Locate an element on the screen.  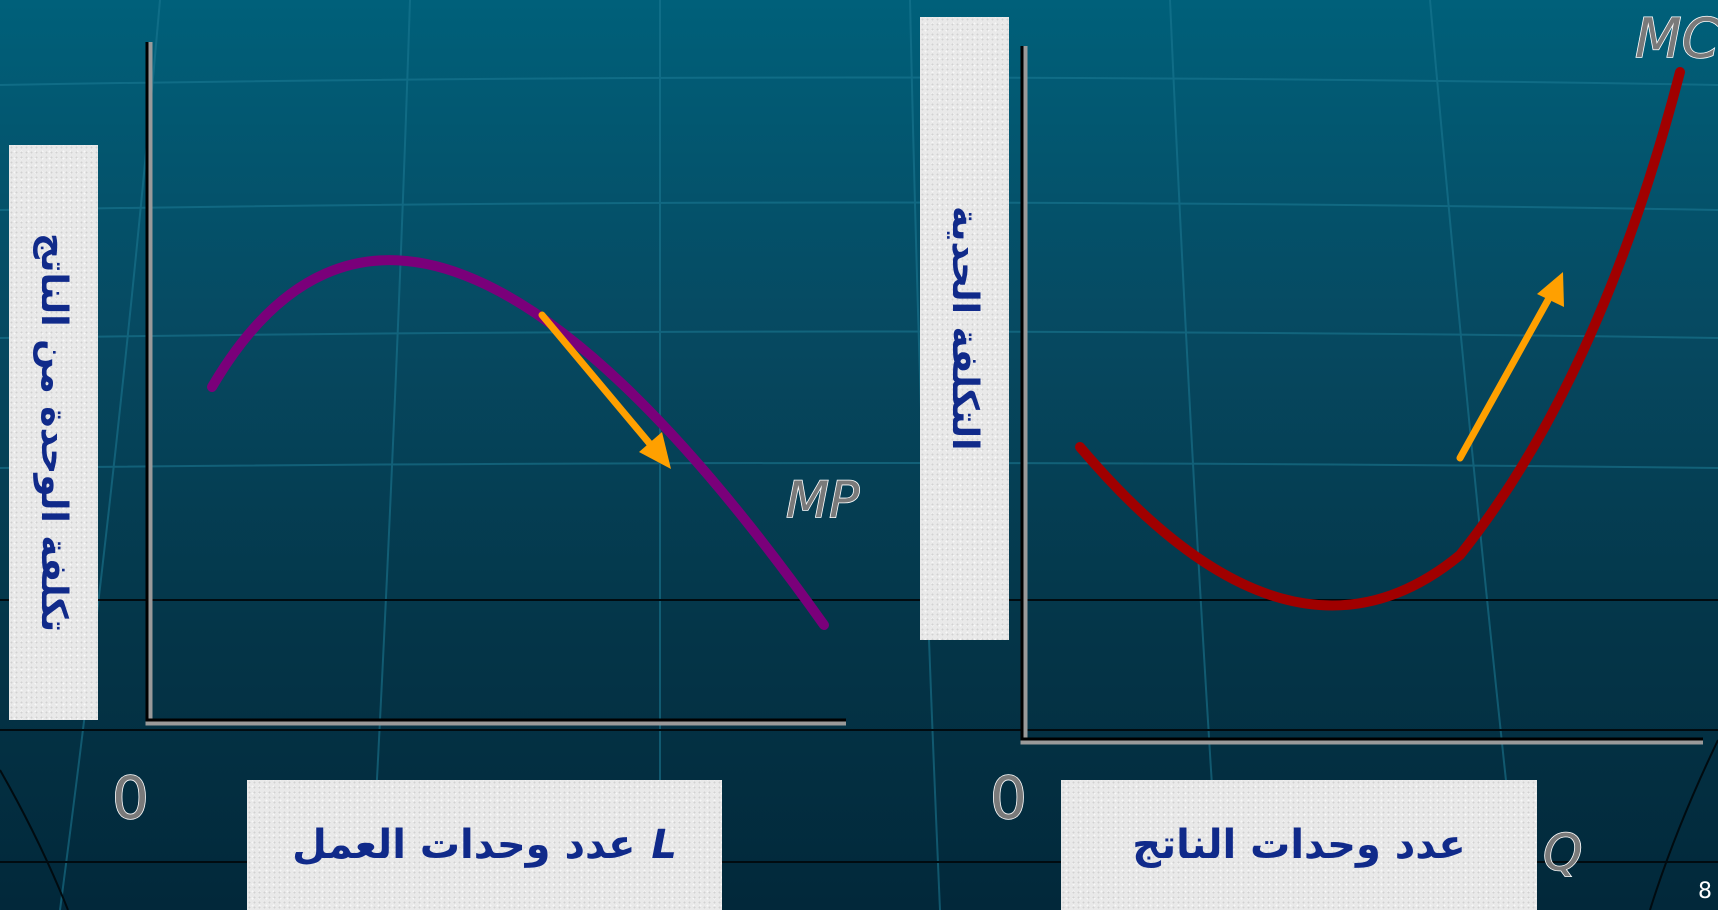
right-origin-label: 0 is located at coordinates (1008, 798).